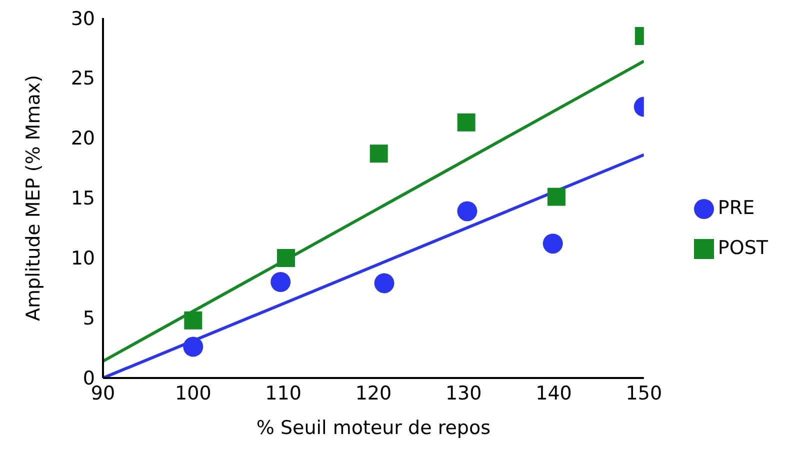  I want to click on x-tick-label: 140, so click(554, 393).